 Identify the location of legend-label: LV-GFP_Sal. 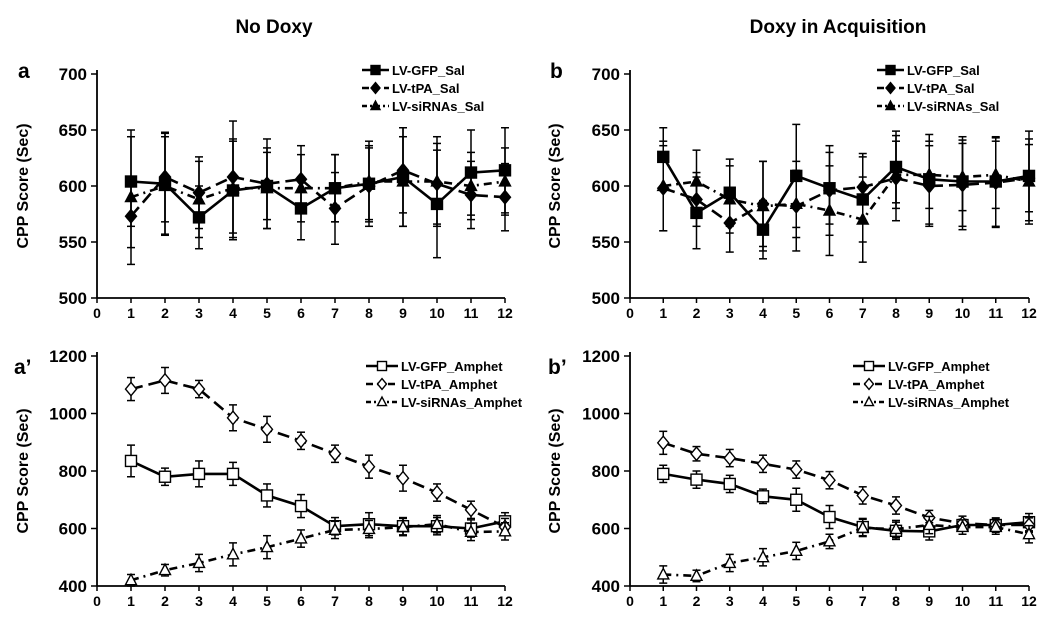
(428, 70).